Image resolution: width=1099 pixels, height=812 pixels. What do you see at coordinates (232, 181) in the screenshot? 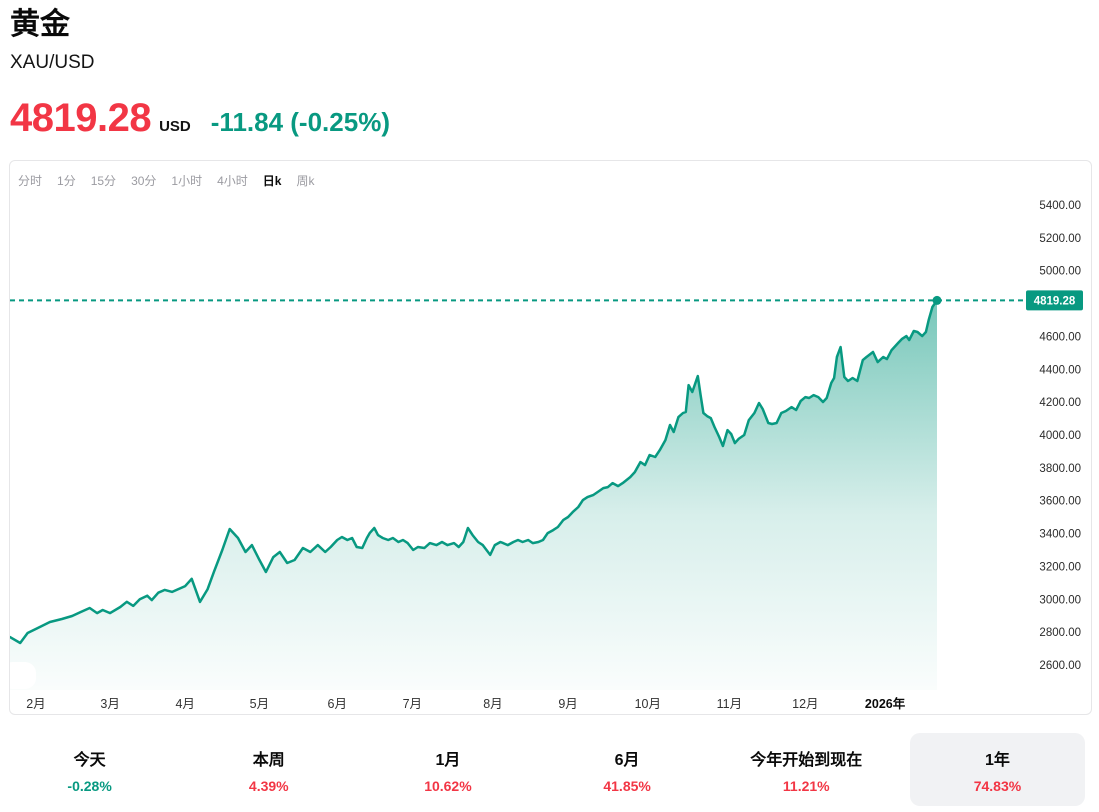
I see `timeframe-tab-6: 4小时` at bounding box center [232, 181].